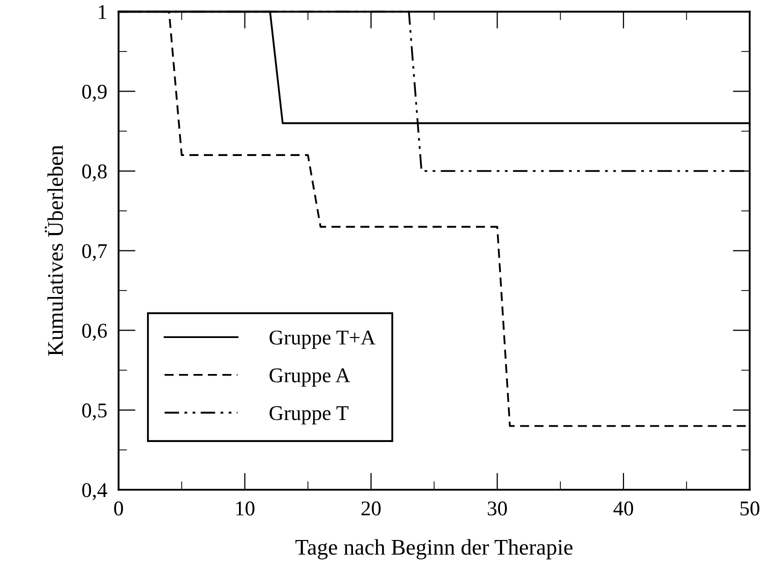 This screenshot has width=765, height=583. I want to click on x-tick-label: 40, so click(623, 508).